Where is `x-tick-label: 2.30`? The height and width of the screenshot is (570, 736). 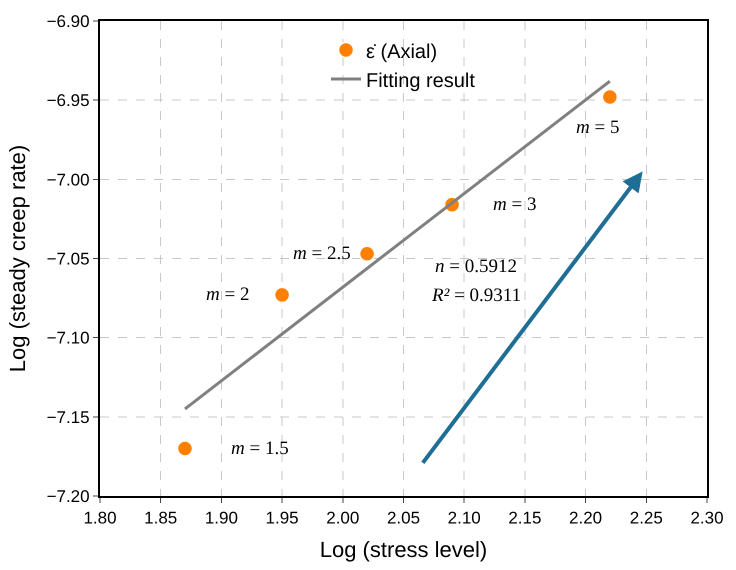
x-tick-label: 2.30 is located at coordinates (707, 518).